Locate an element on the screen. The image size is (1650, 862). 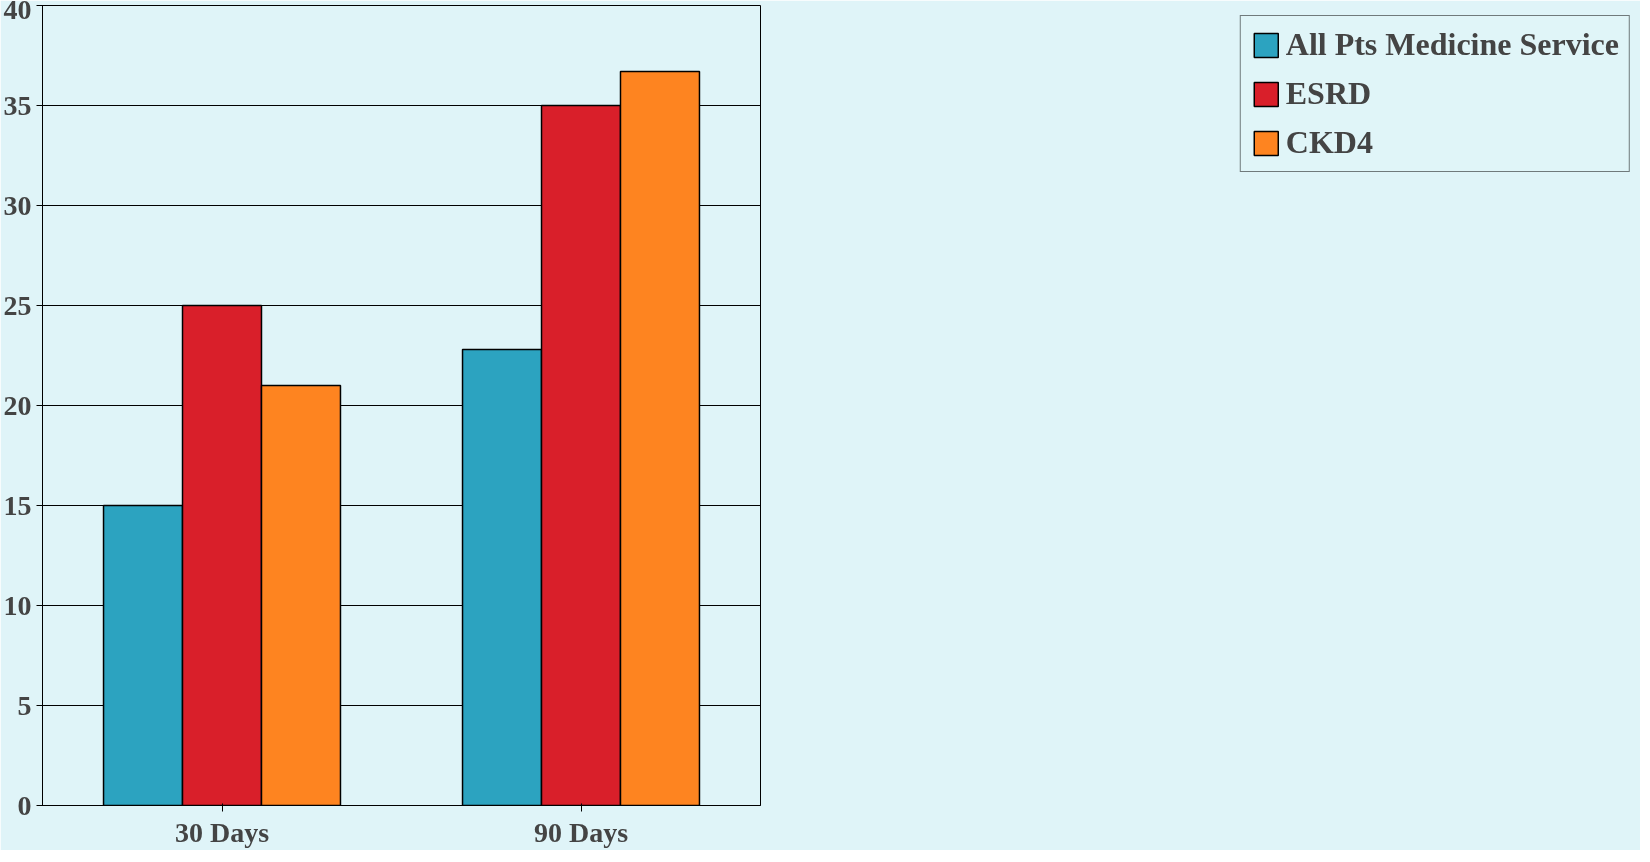
y-tick-label: 5 is located at coordinates (24, 705).